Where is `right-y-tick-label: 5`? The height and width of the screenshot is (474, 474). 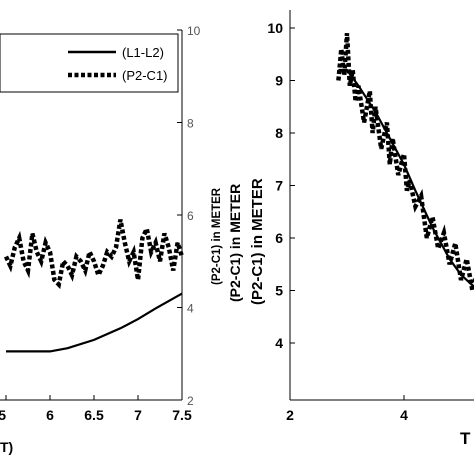 right-y-tick-label: 5 is located at coordinates (279, 291).